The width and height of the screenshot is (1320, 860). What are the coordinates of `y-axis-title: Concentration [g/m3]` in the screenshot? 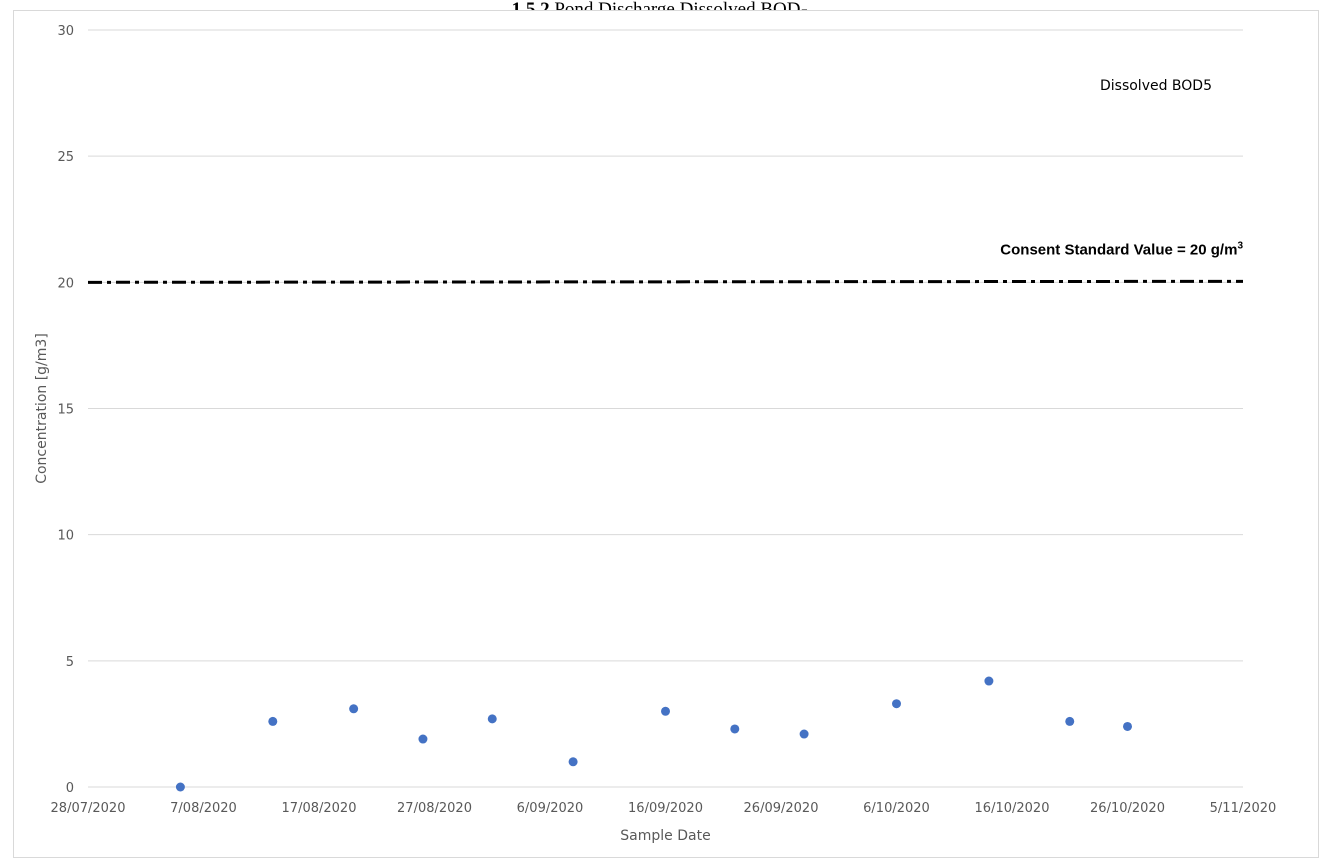 It's located at (42, 408).